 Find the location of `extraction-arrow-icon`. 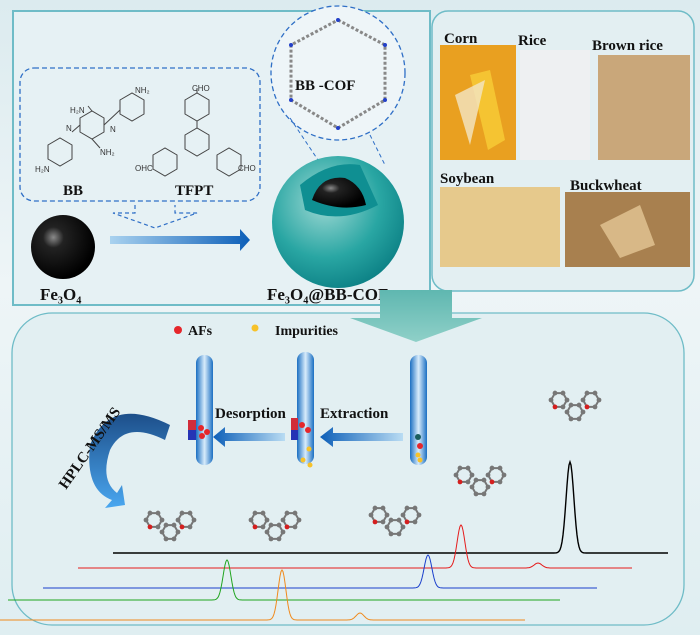

extraction-arrow-icon is located at coordinates (361, 437).